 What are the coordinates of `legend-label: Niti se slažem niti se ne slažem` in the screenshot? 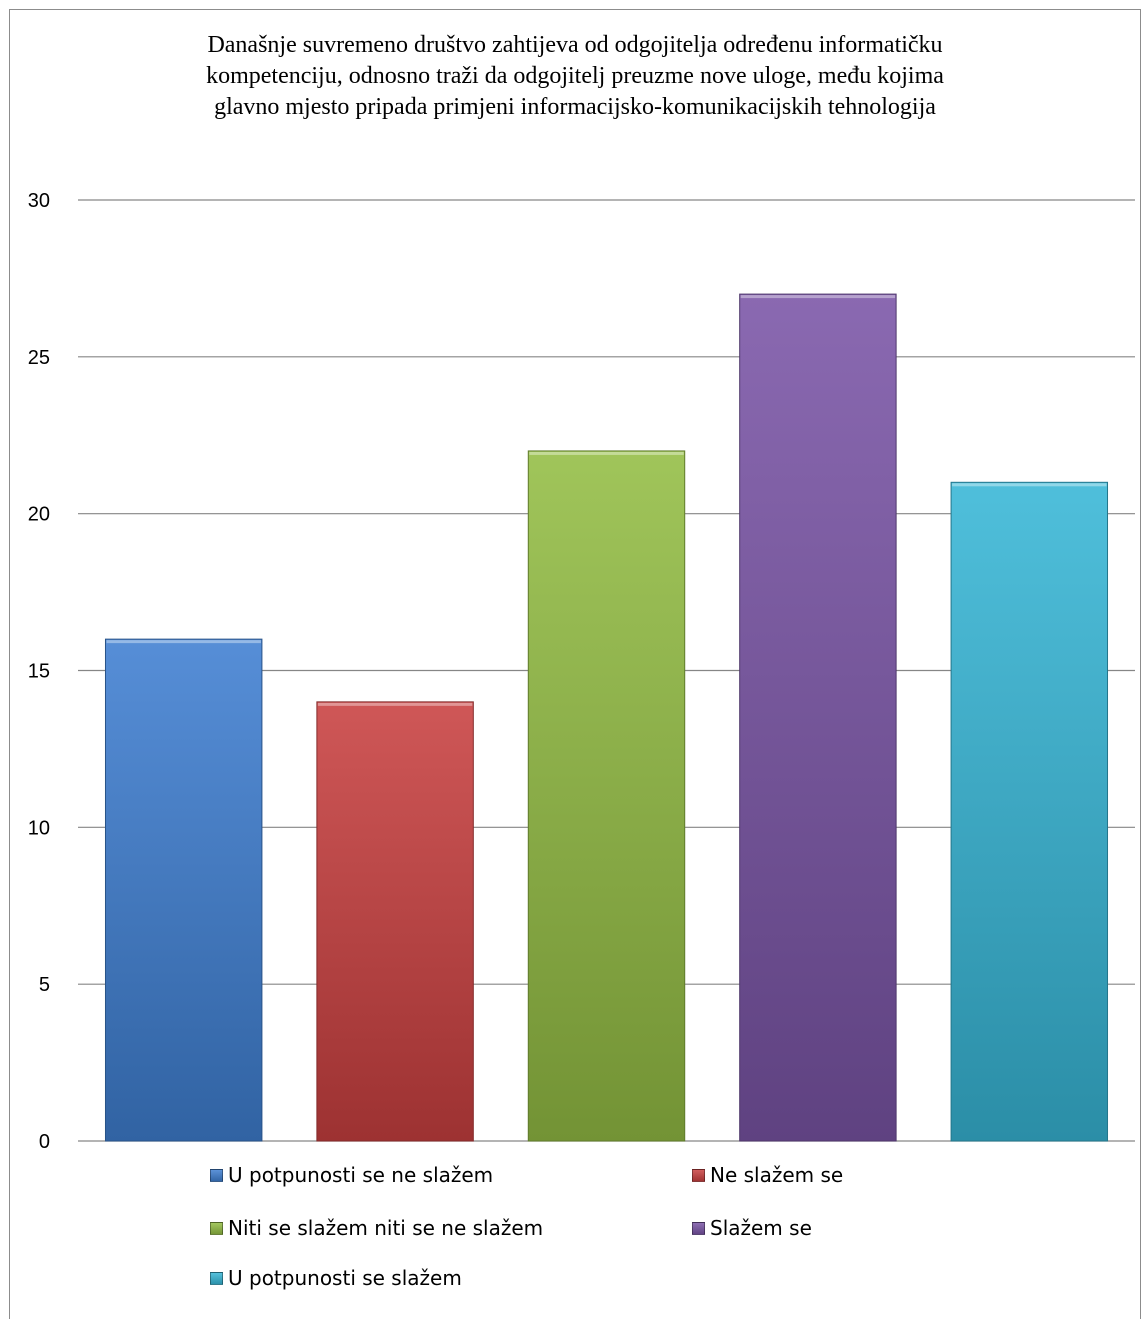 It's located at (386, 1228).